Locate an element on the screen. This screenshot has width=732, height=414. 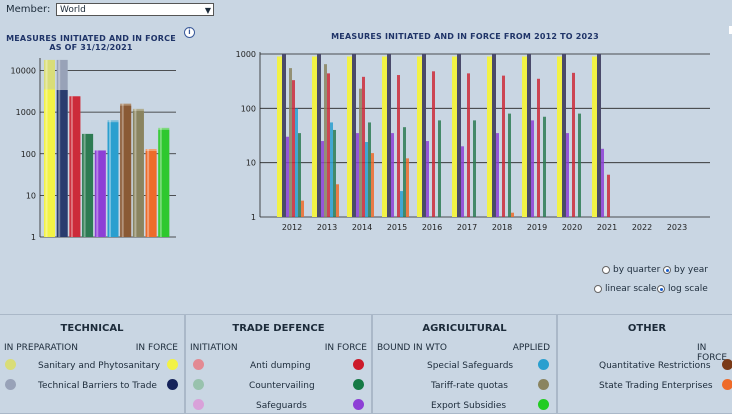
left-bar-5-dark is located at coordinates (113, 179).